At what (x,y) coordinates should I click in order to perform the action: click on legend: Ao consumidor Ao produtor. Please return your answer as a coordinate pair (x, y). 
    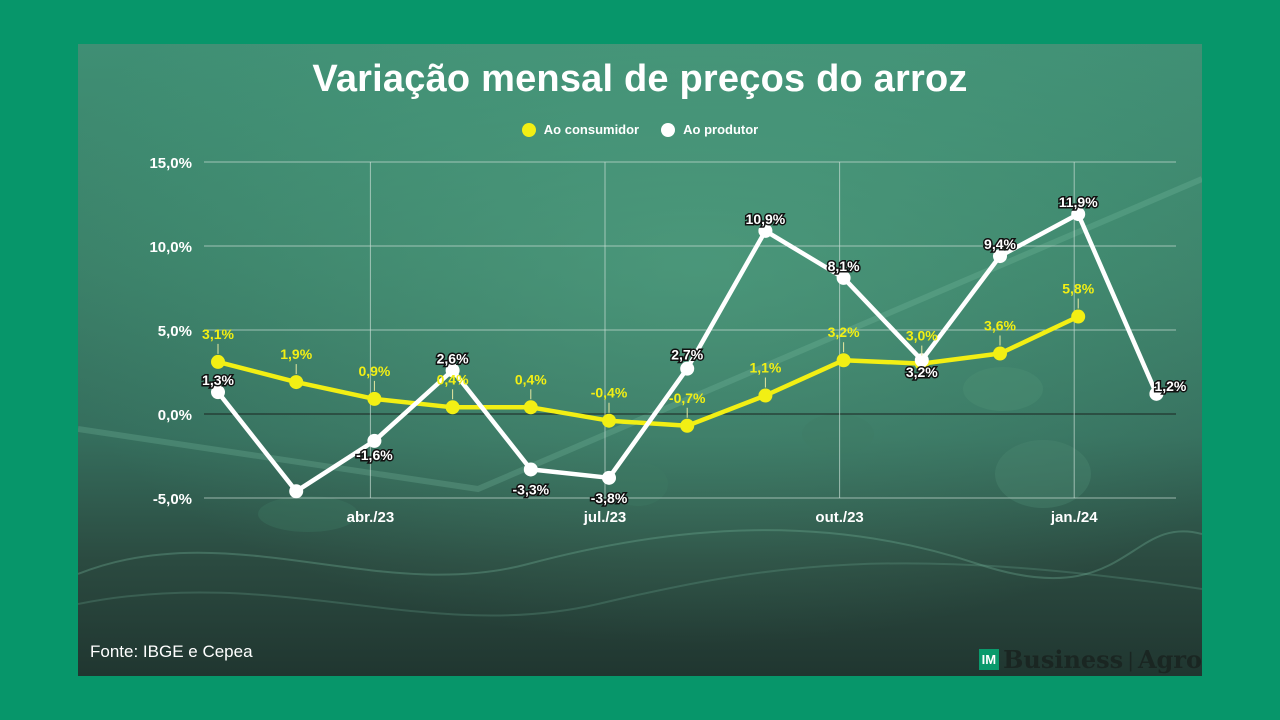
    Looking at the image, I should click on (640, 129).